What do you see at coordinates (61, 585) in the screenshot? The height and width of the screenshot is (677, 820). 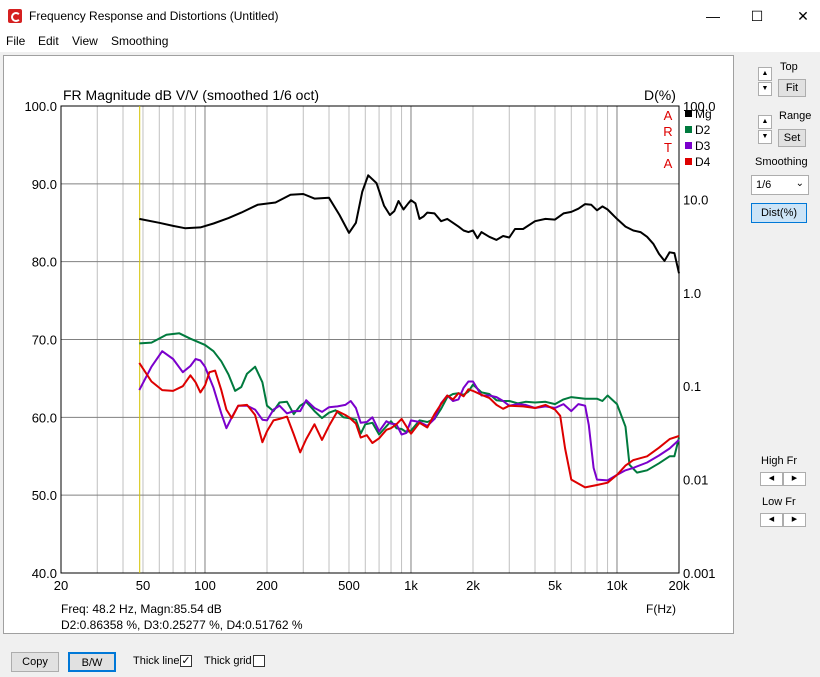 I see `x-tick-label: 20` at bounding box center [61, 585].